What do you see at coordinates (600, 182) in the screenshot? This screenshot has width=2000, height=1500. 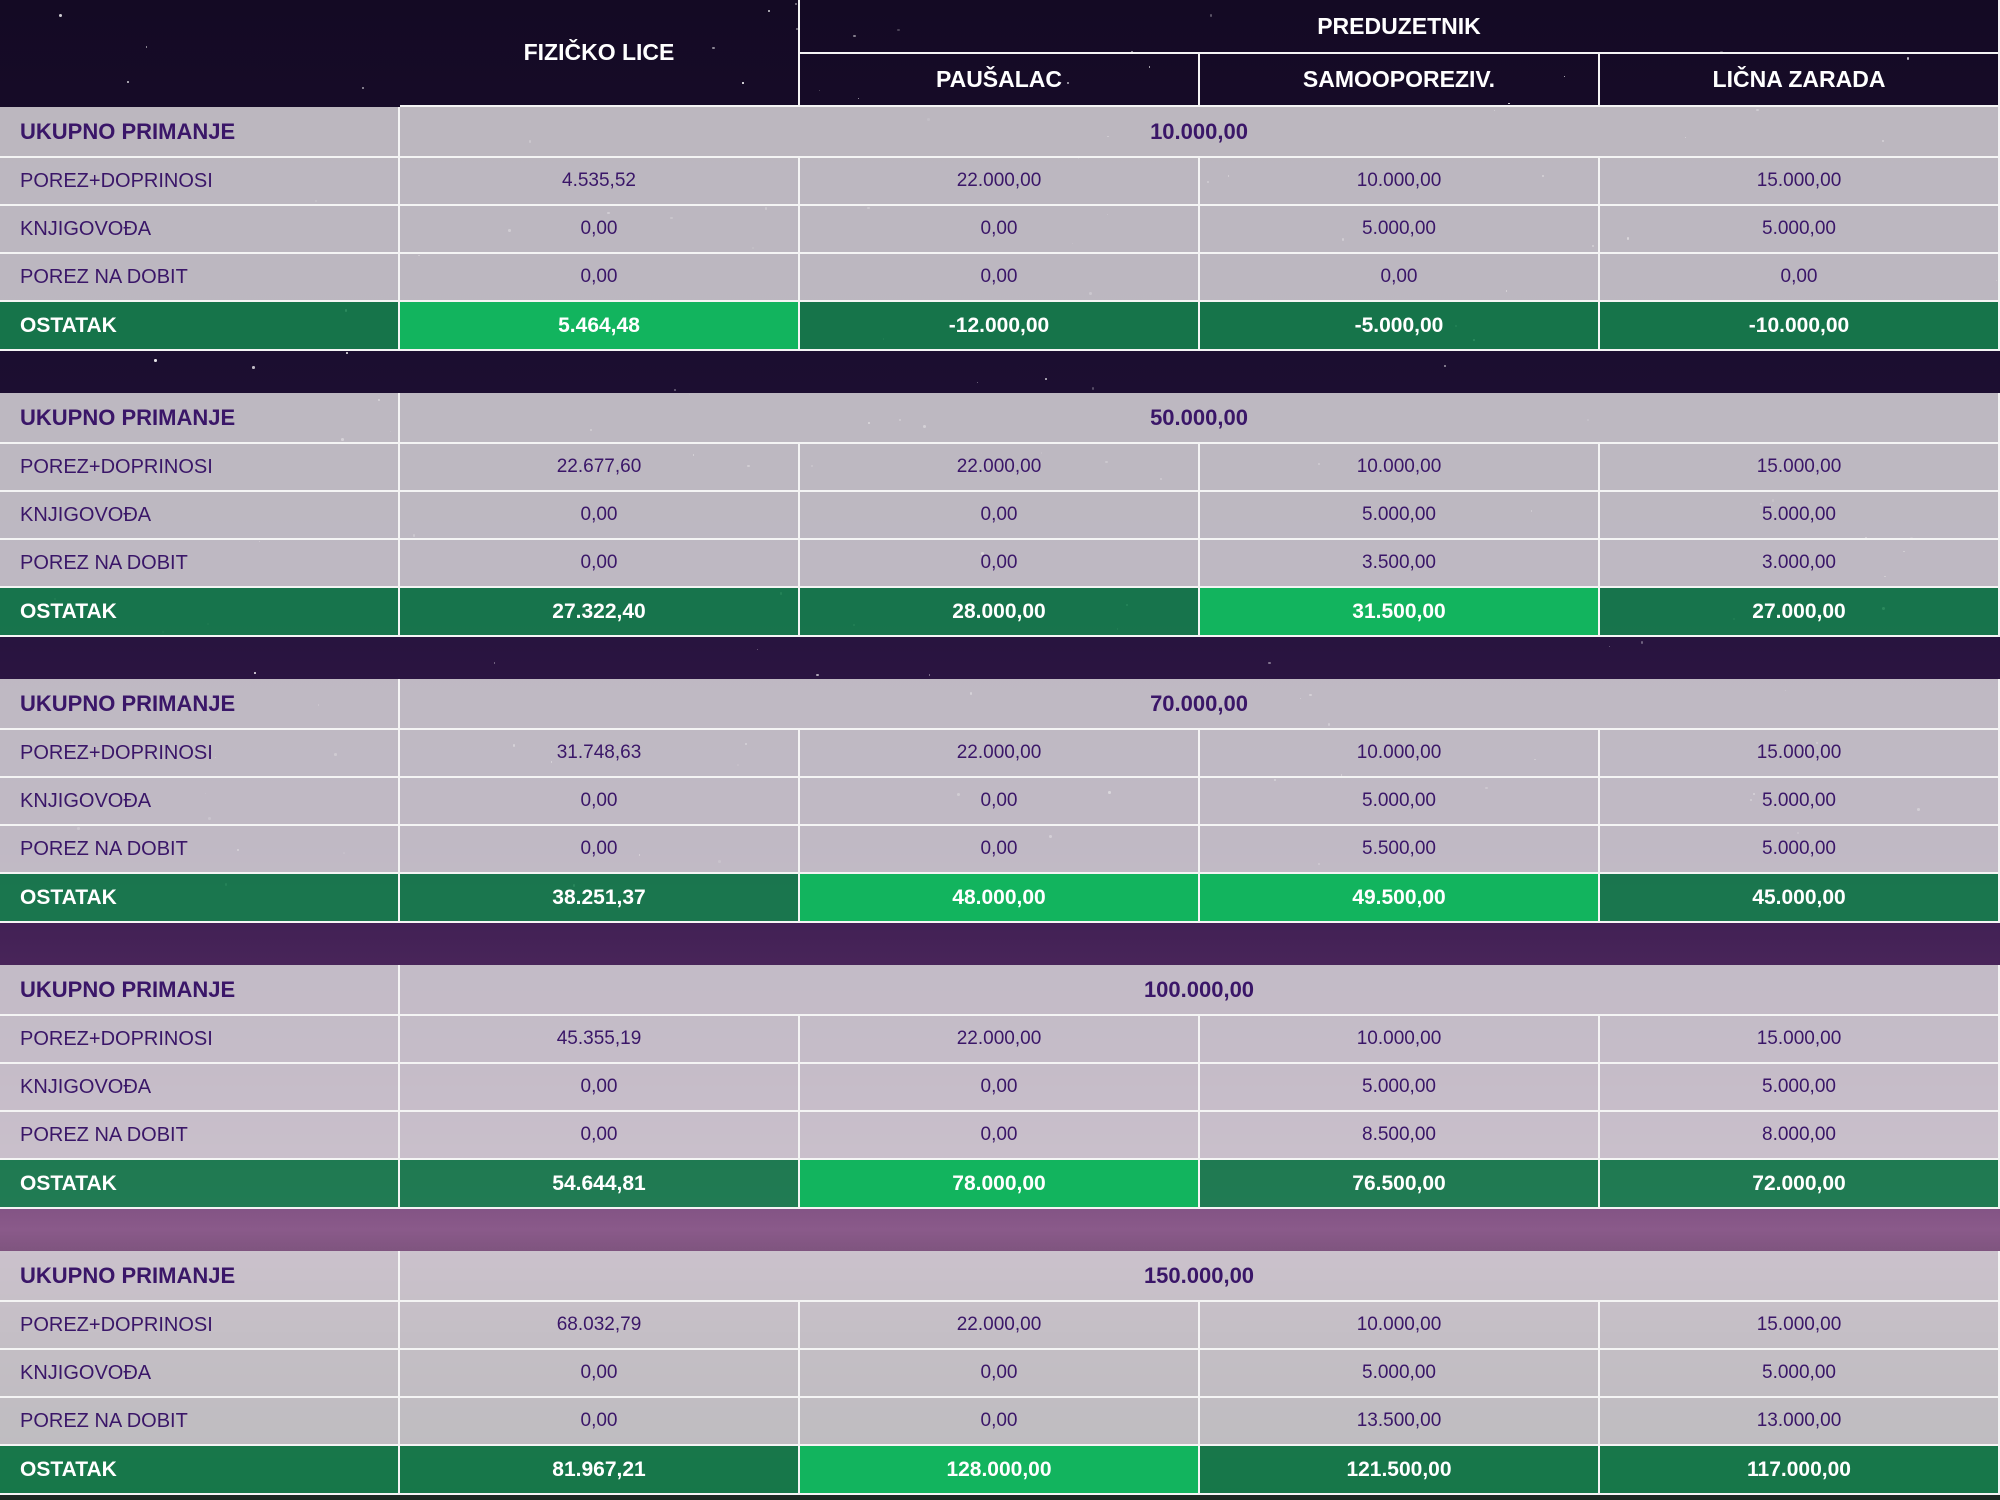 I see `row-value: 4.535,52` at bounding box center [600, 182].